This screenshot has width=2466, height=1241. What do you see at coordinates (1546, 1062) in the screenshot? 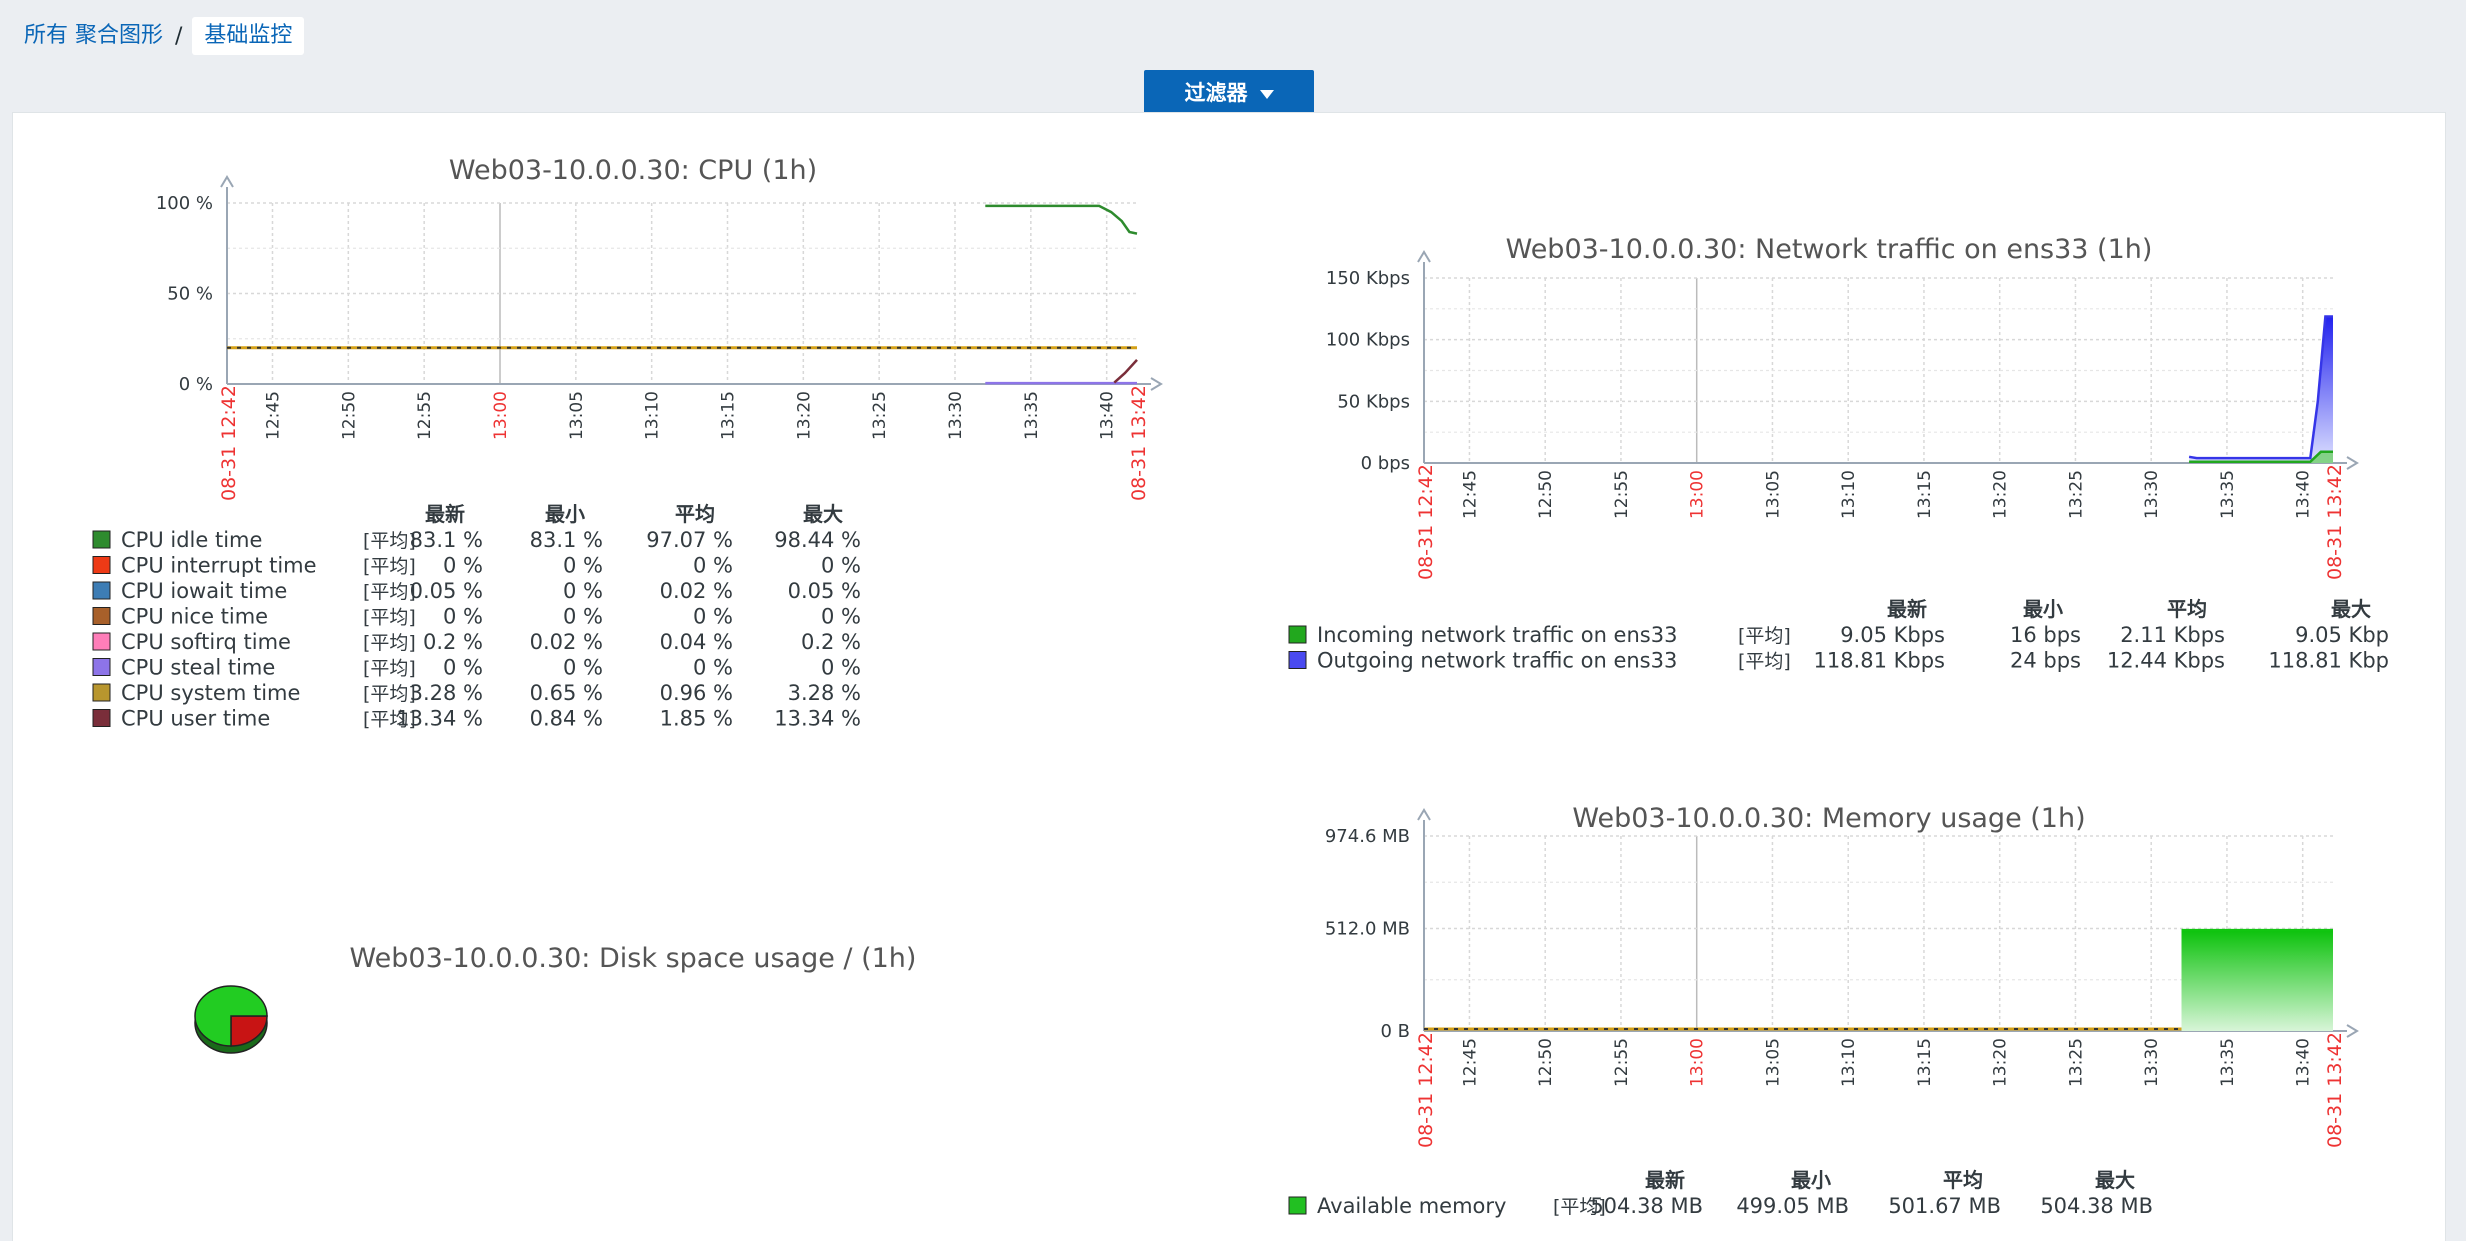
I see `memory-x-tick-label: 12:50` at bounding box center [1546, 1062].